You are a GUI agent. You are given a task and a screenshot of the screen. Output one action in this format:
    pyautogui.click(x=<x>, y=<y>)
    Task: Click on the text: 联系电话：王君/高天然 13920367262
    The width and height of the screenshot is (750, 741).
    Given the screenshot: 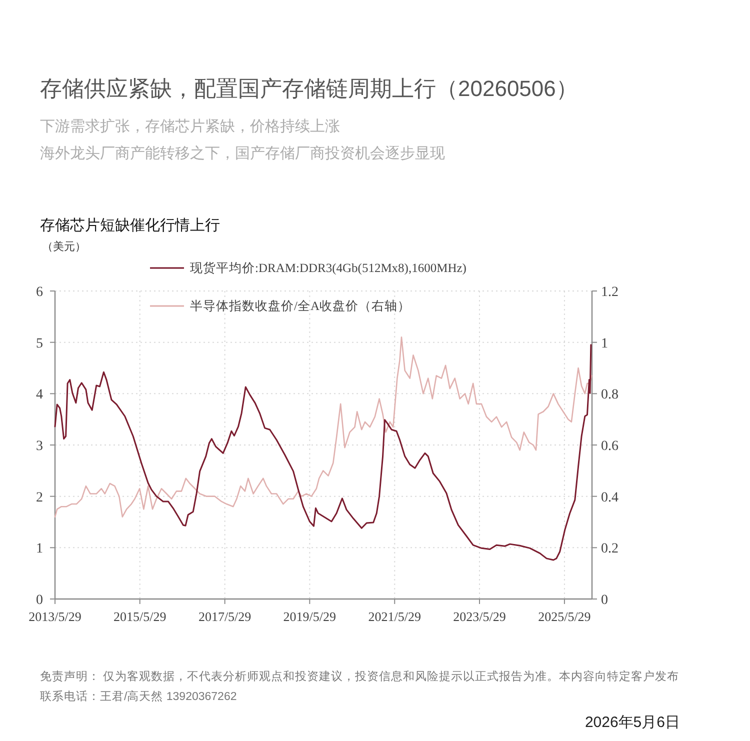 What is the action you would take?
    pyautogui.click(x=138, y=696)
    